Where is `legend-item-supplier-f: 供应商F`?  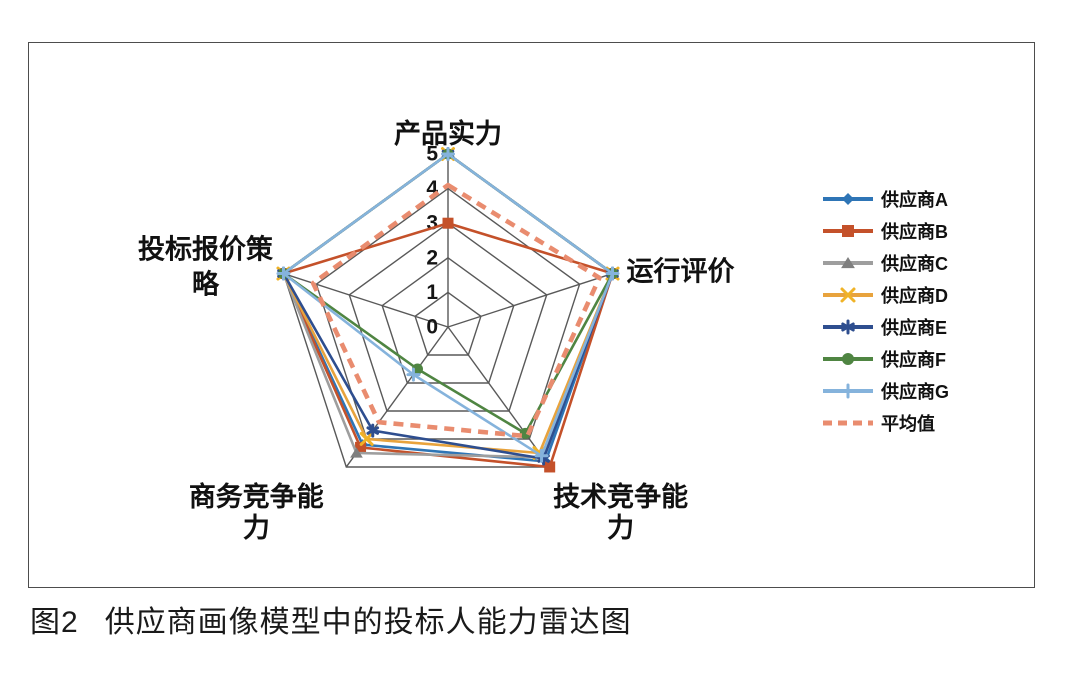
legend-item-supplier-f: 供应商F is located at coordinates (885, 359).